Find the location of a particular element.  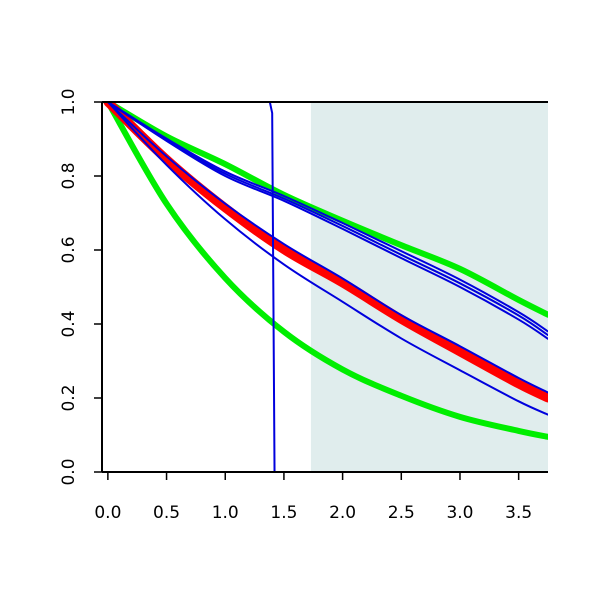

y-tick-label: 1.0 is located at coordinates (69, 101).